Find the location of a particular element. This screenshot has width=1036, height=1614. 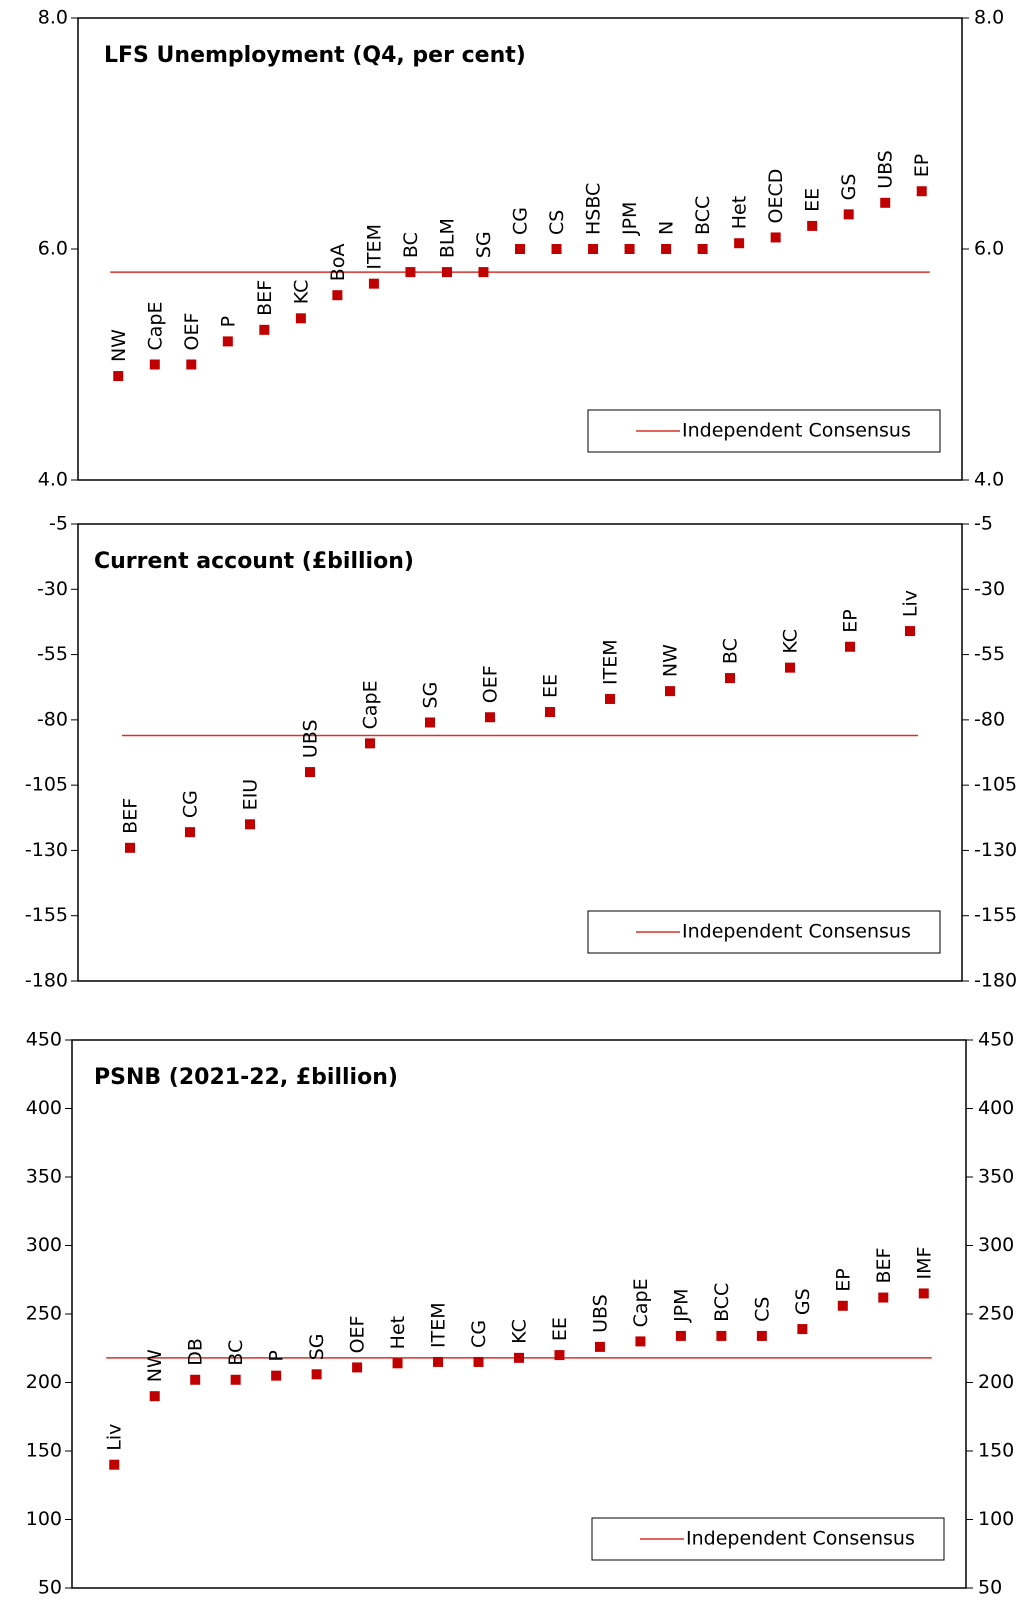

y2-tick-label: -105 is located at coordinates (995, 785).